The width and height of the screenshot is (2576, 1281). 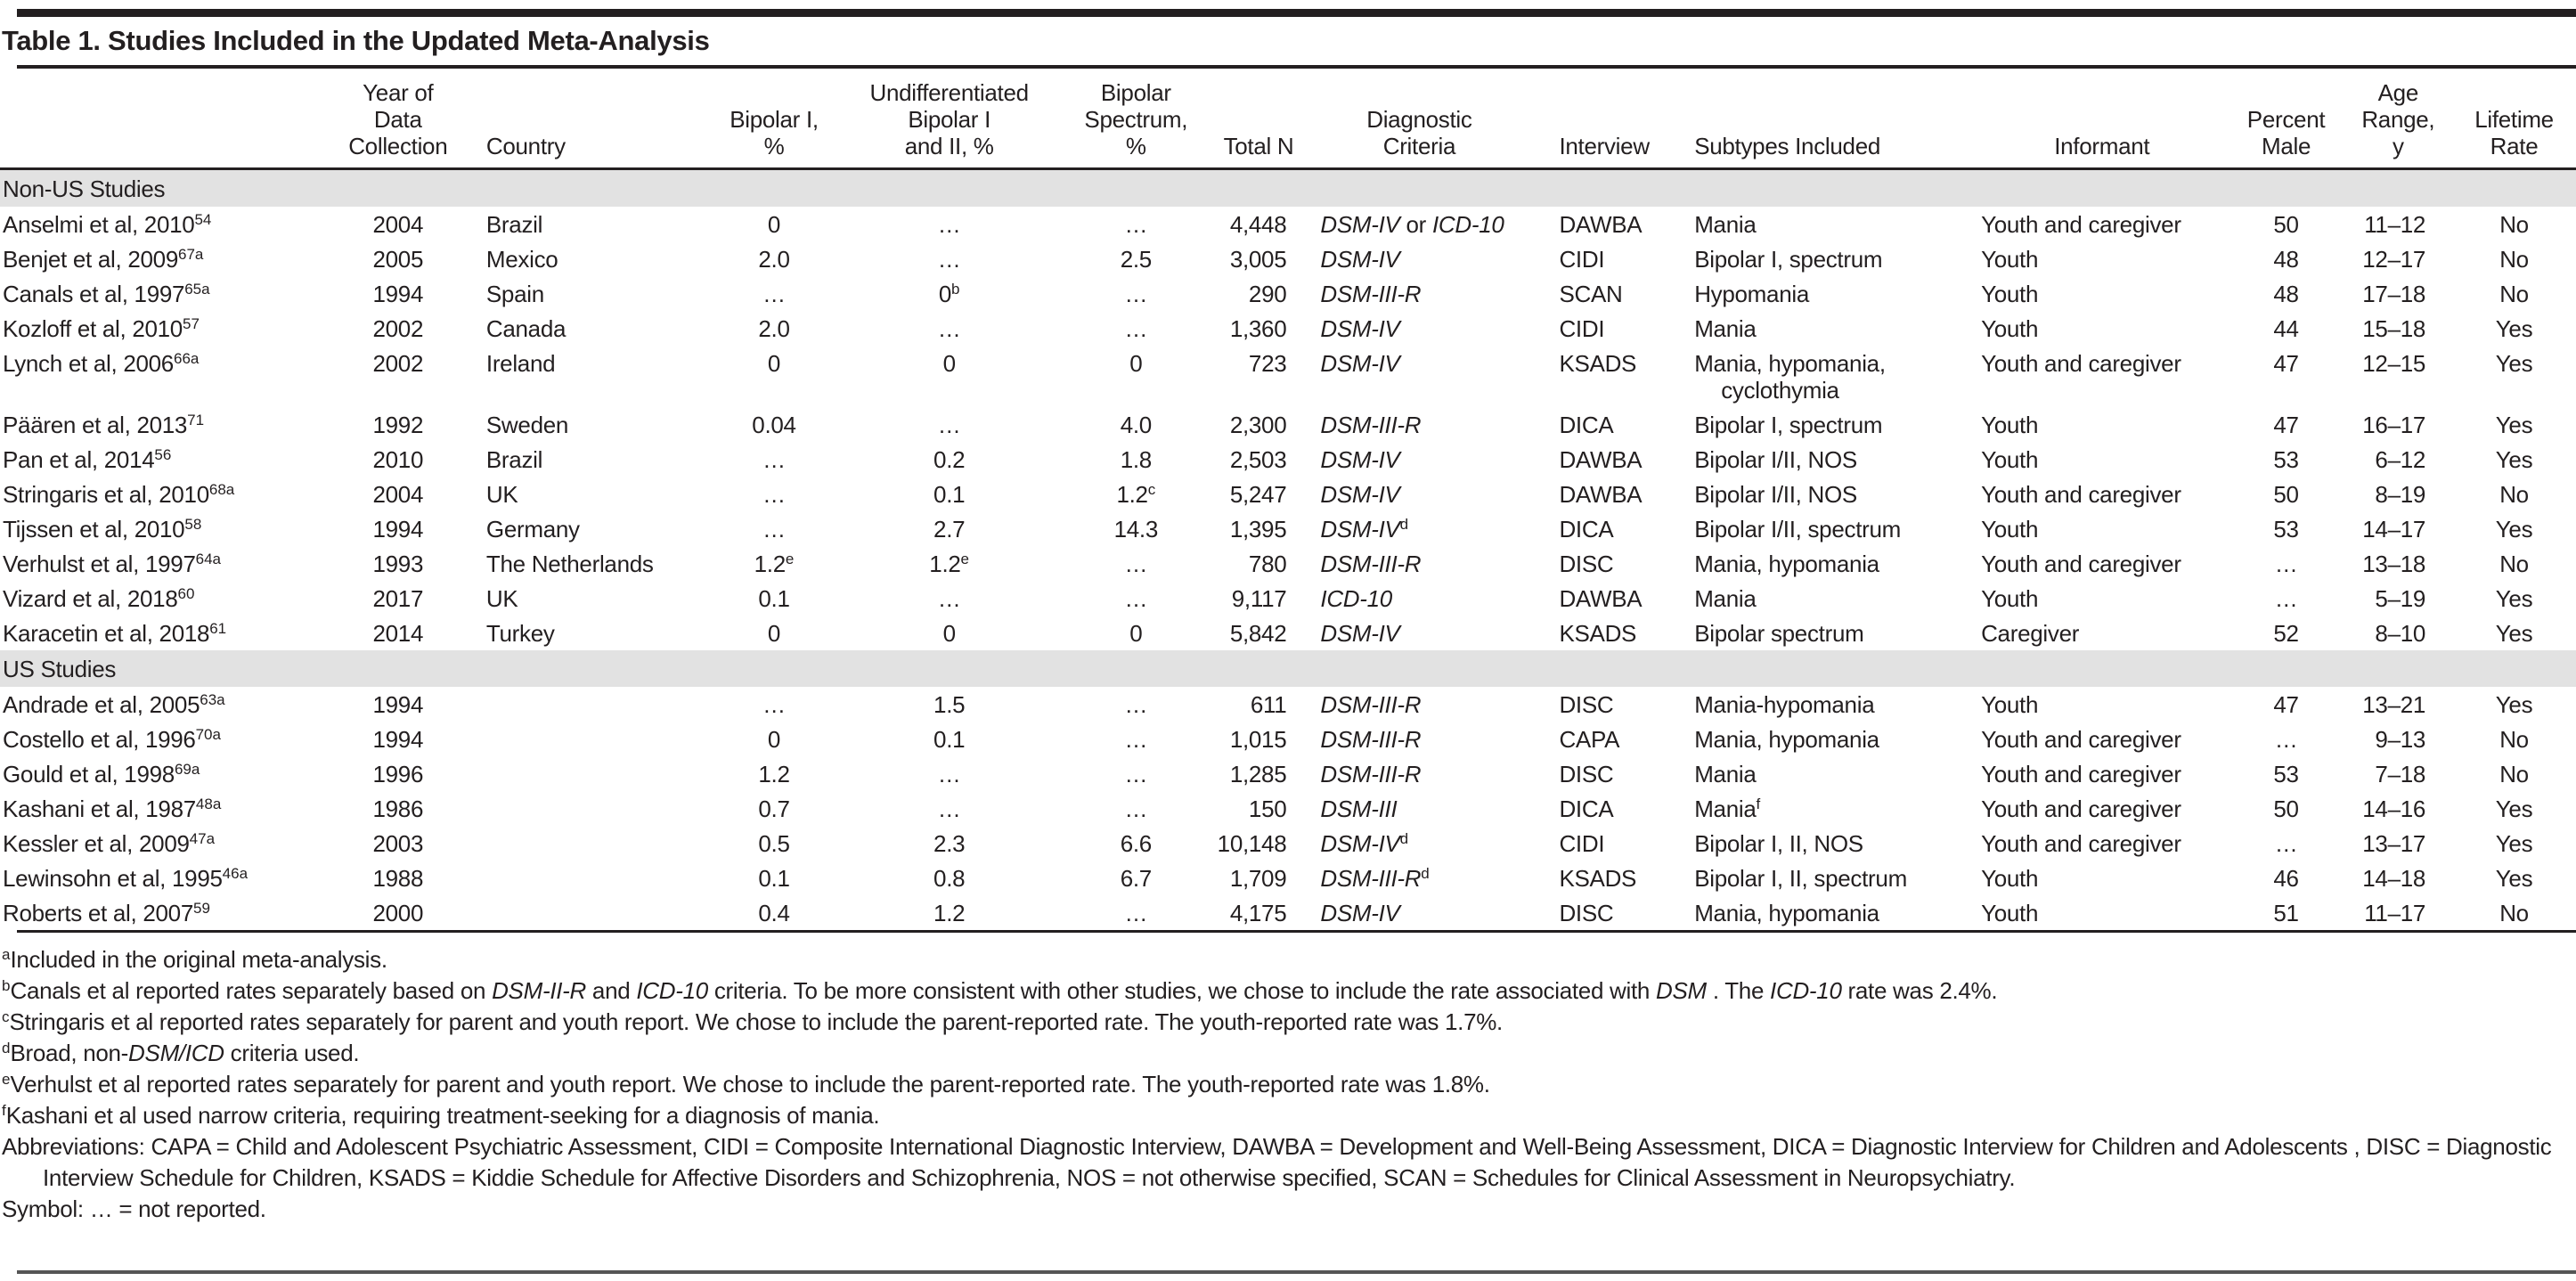 What do you see at coordinates (774, 809) in the screenshot?
I see `cell-bipolar-i: 0.7` at bounding box center [774, 809].